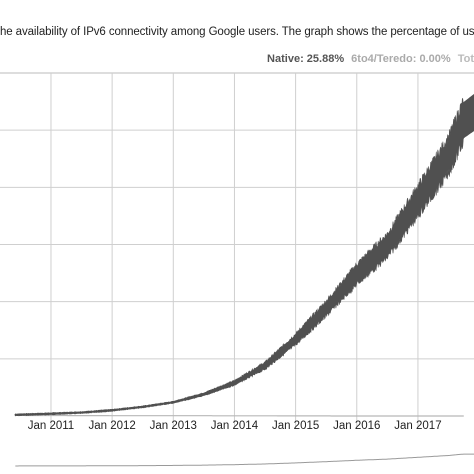 The width and height of the screenshot is (474, 474). What do you see at coordinates (235, 426) in the screenshot?
I see `x-tick-label: Jan 2014` at bounding box center [235, 426].